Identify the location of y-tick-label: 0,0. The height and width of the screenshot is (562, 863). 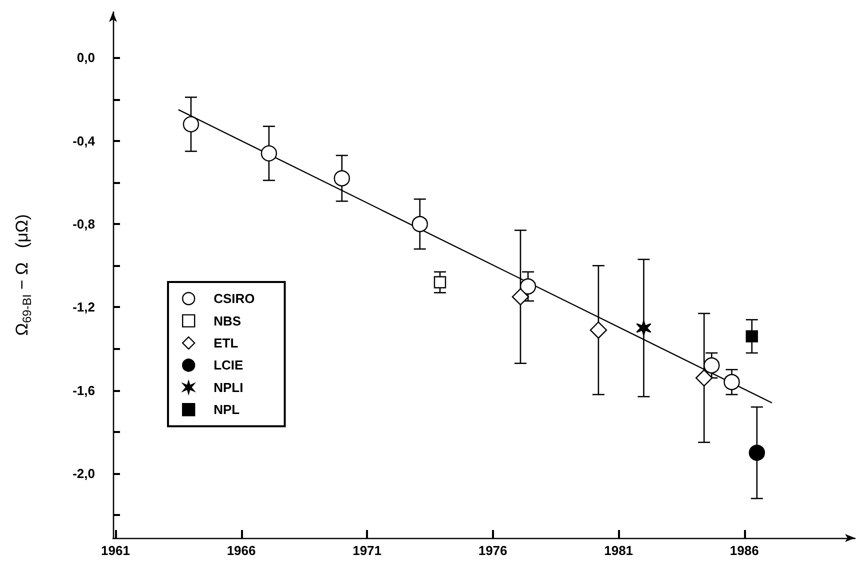
(85, 58).